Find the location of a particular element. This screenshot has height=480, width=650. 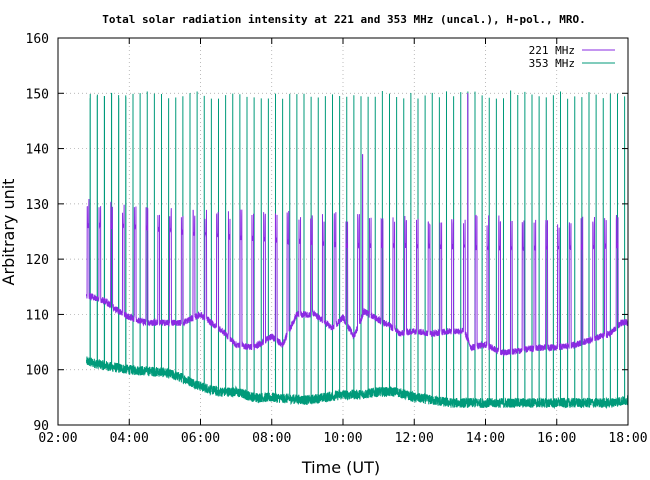

y-tick-label: 150 is located at coordinates (37, 94).